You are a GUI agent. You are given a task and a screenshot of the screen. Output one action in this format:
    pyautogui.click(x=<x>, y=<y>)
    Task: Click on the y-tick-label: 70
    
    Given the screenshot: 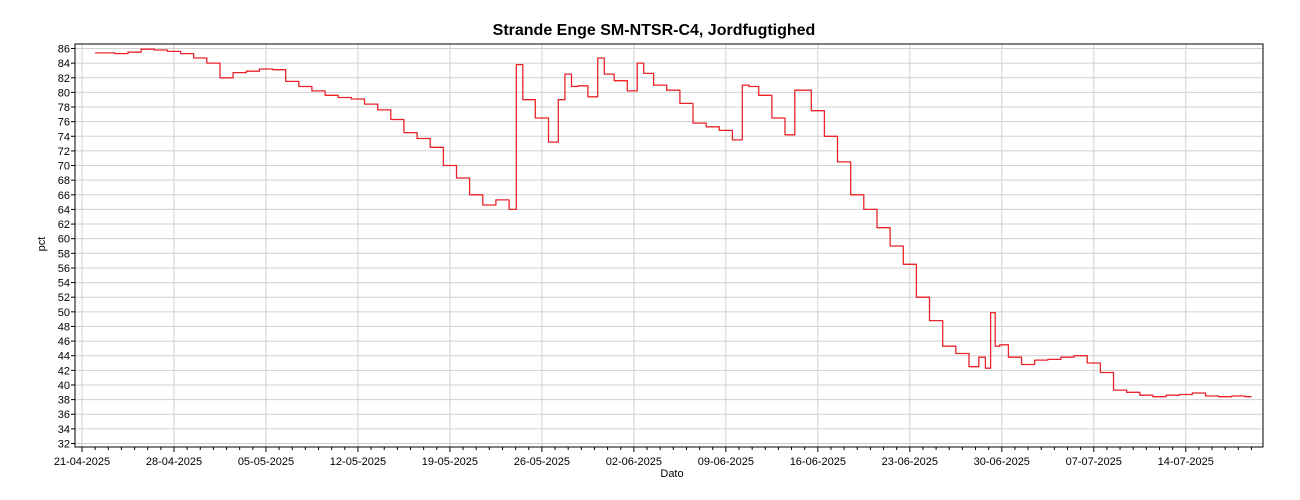 What is the action you would take?
    pyautogui.click(x=64, y=167)
    